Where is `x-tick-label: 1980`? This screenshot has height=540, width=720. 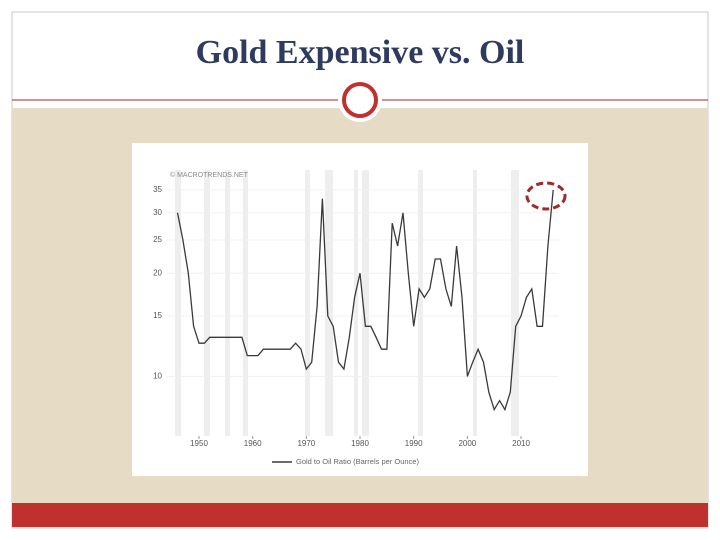
x-tick-label: 1980 is located at coordinates (360, 443).